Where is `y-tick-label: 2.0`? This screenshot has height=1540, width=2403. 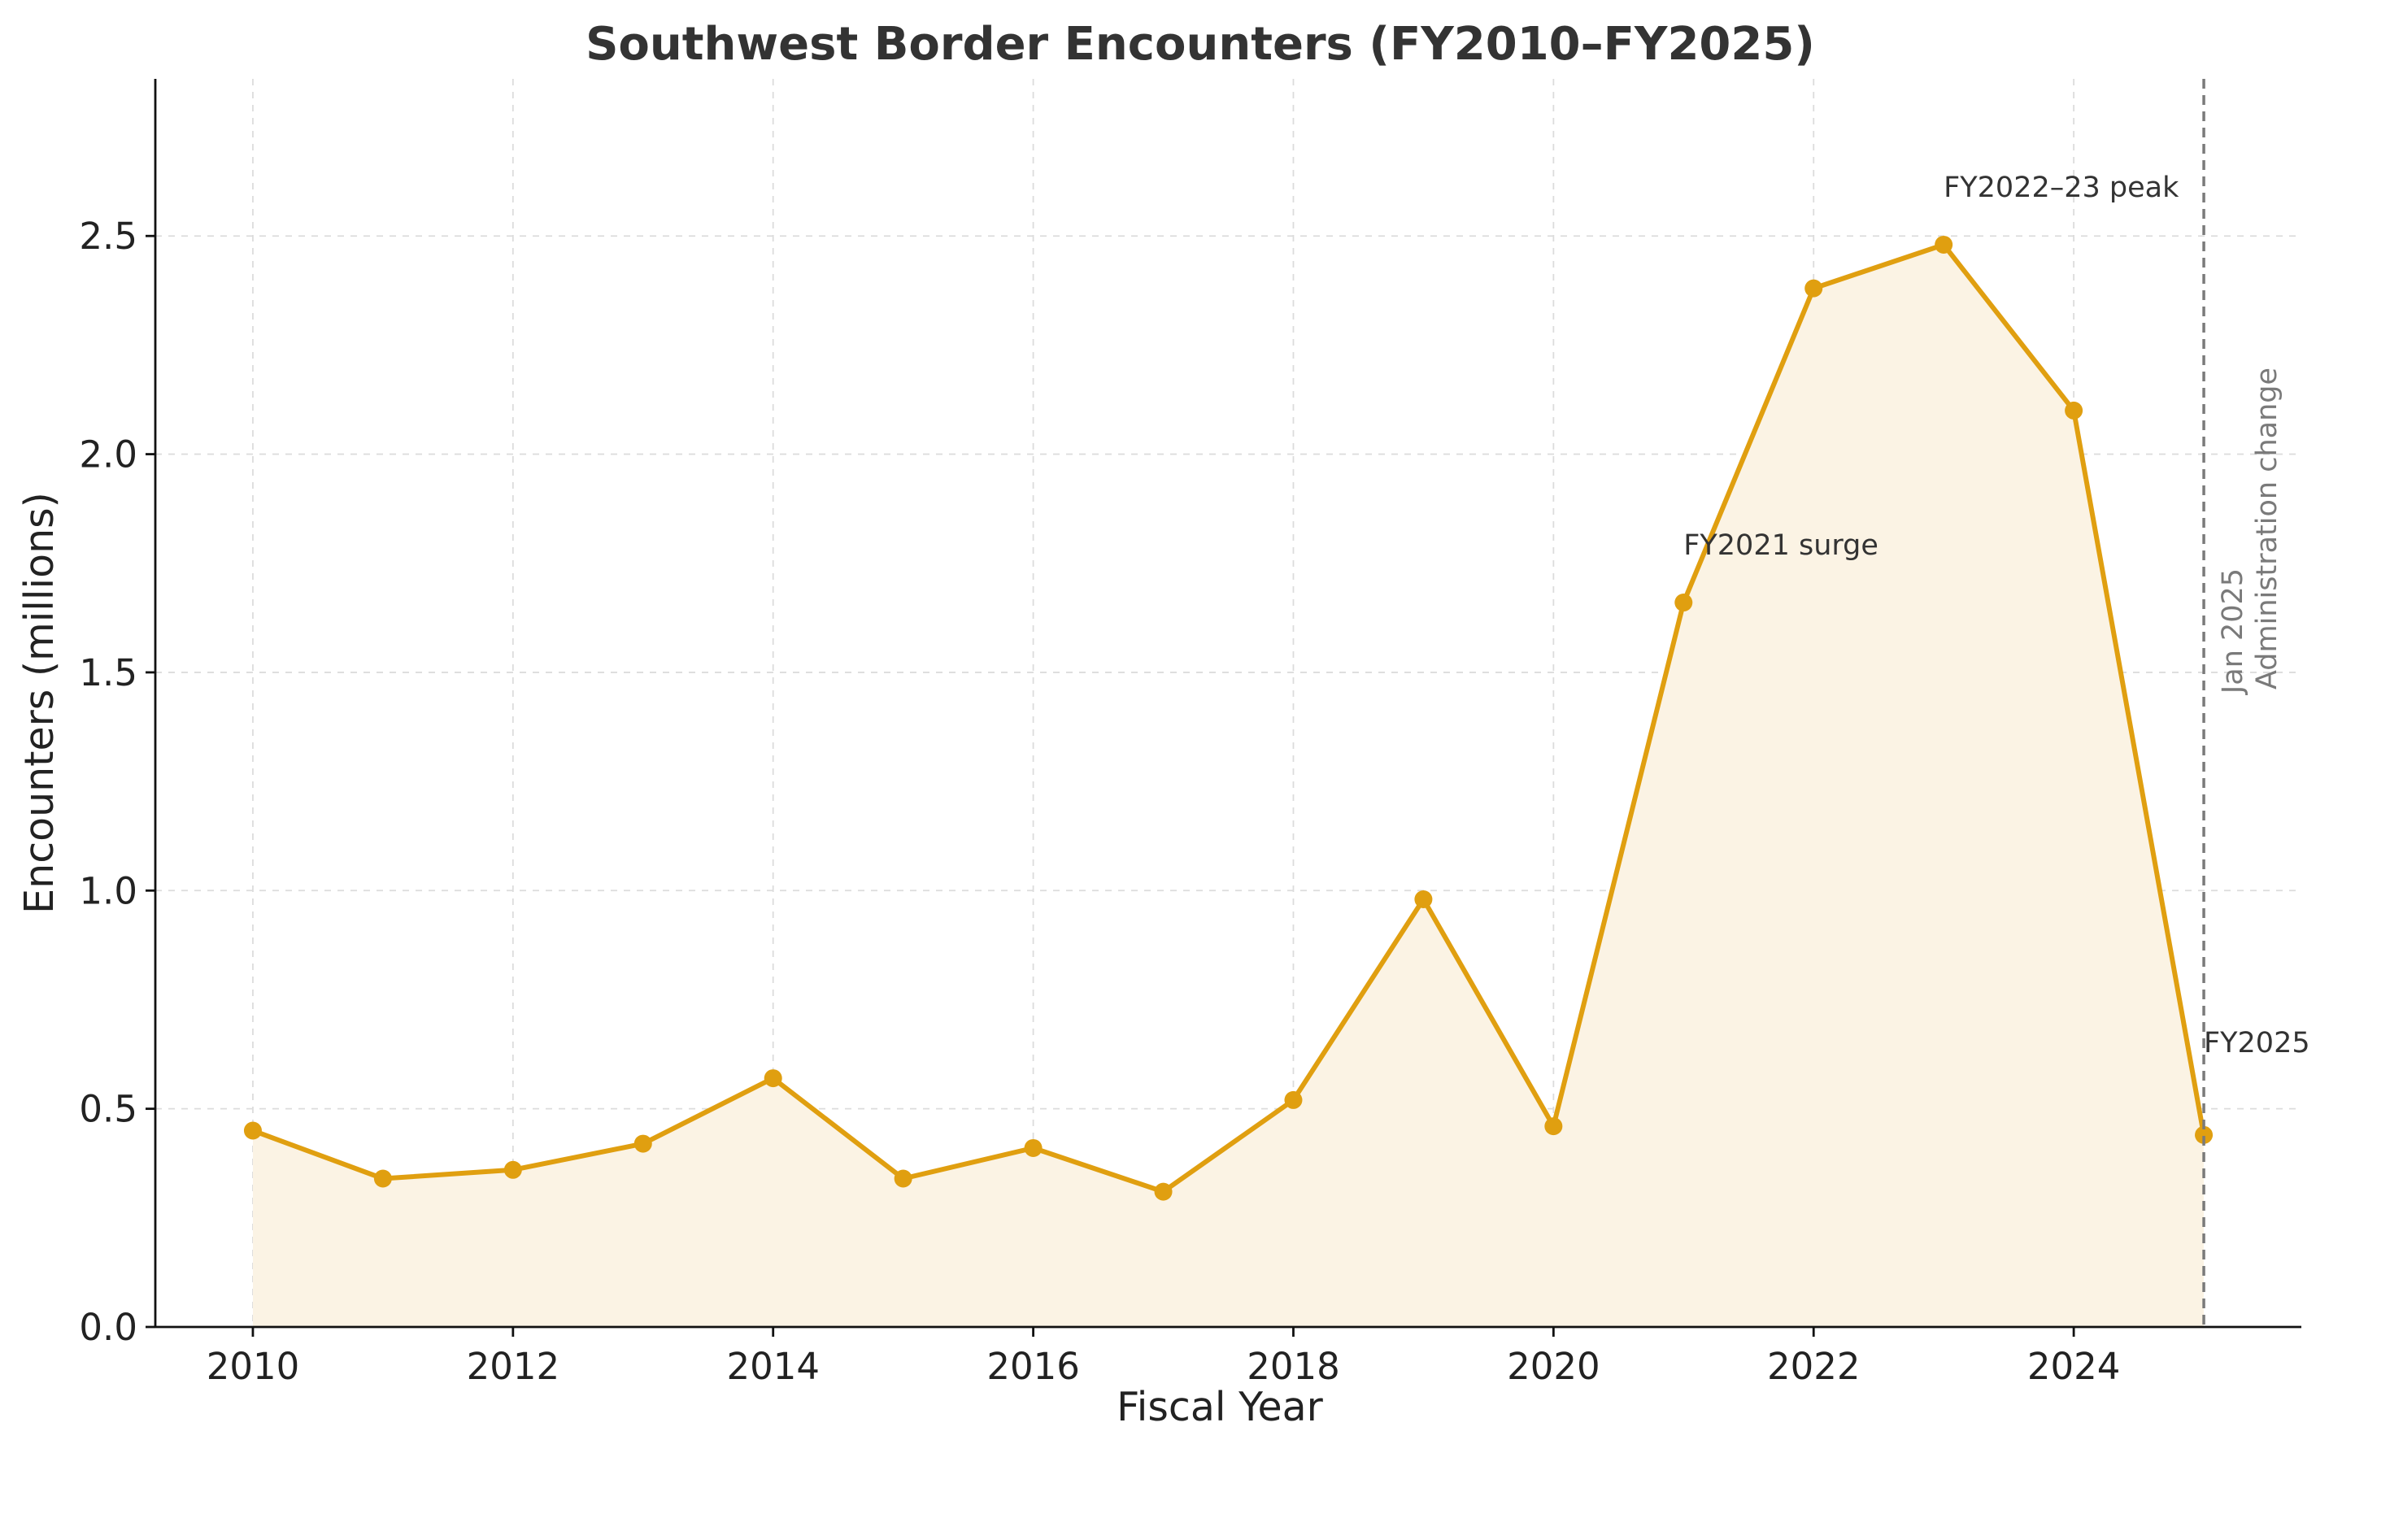
y-tick-label: 2.0 is located at coordinates (108, 454).